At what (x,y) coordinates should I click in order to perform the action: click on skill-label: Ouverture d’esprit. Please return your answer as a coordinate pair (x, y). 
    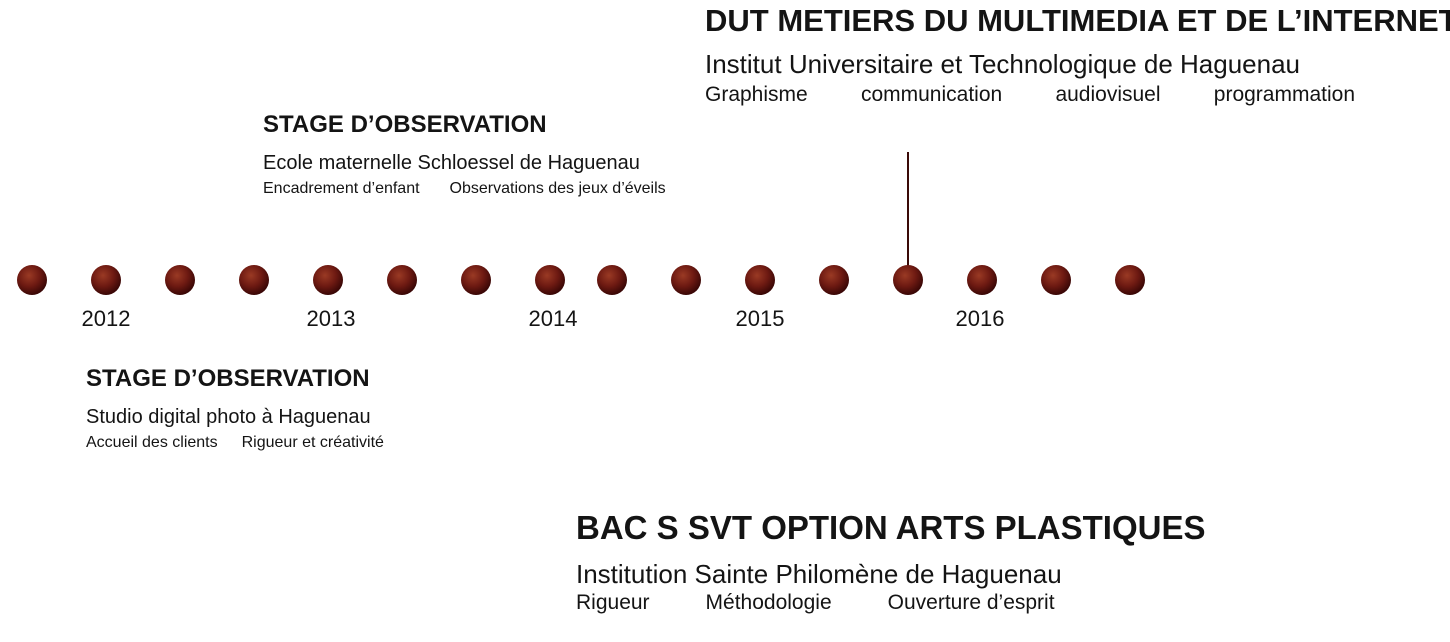
    Looking at the image, I should click on (971, 603).